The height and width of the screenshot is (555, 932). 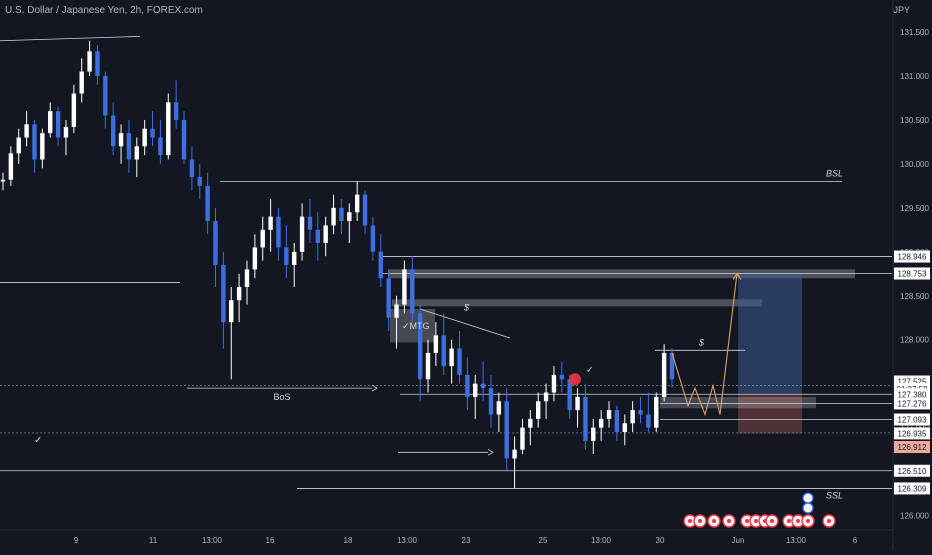 What do you see at coordinates (912, 488) in the screenshot?
I see `price-label-text: 126.309` at bounding box center [912, 488].